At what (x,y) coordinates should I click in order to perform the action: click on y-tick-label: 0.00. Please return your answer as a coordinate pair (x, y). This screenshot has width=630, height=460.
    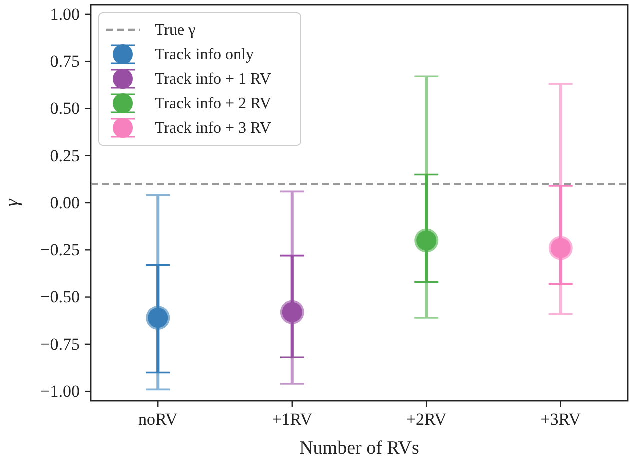
    Looking at the image, I should click on (65, 202).